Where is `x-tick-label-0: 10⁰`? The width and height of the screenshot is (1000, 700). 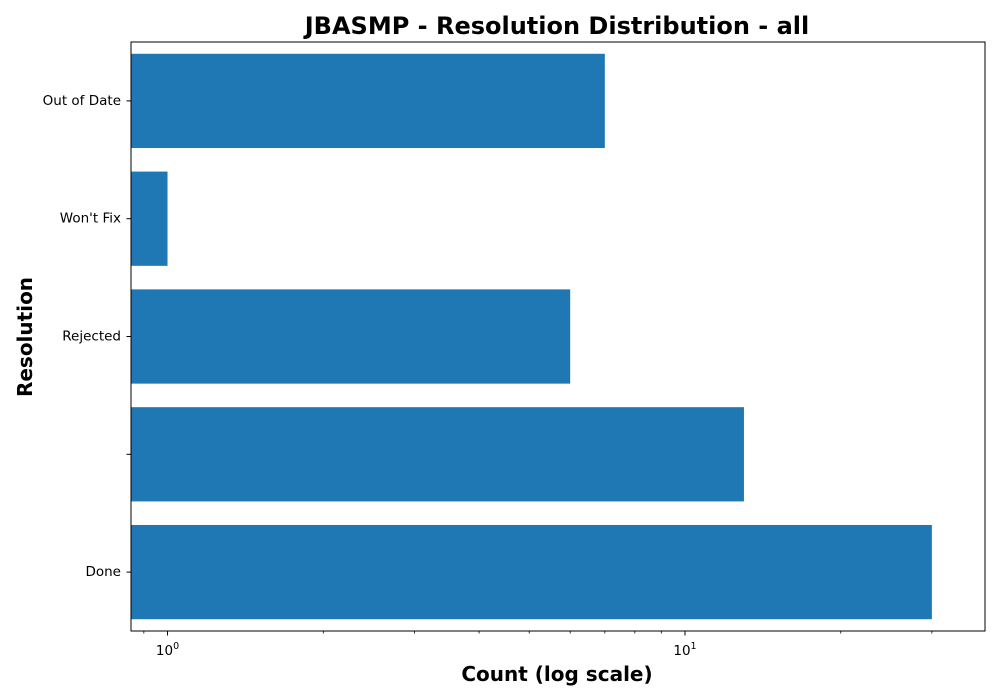
x-tick-label-0: 10⁰ is located at coordinates (167, 650).